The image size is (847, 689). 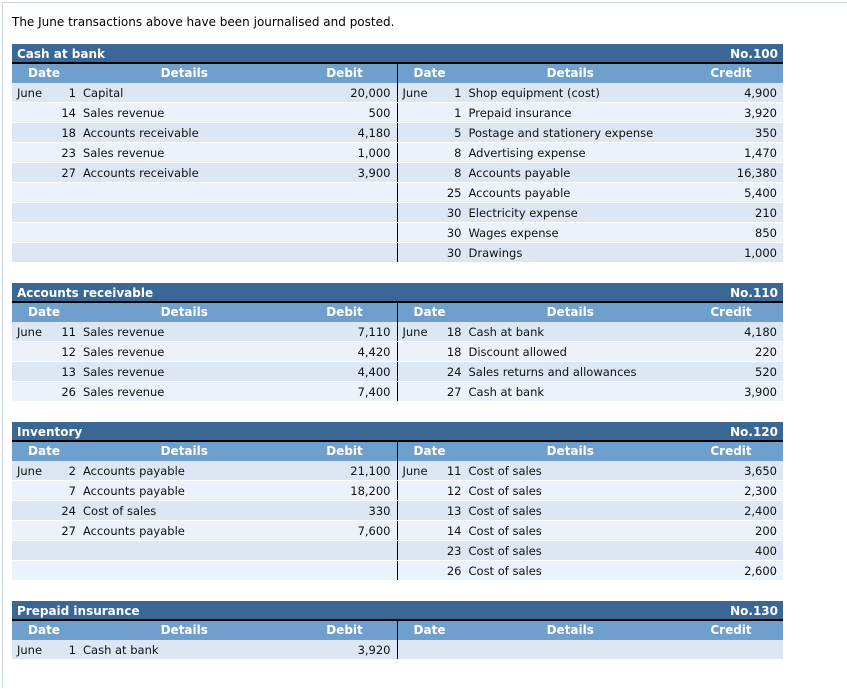 I want to click on entry-amount: 3,650, so click(x=760, y=470).